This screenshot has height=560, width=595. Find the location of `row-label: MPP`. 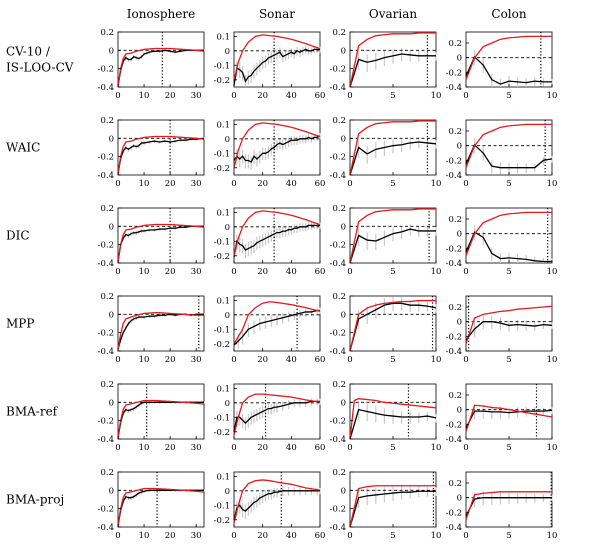

row-label: MPP is located at coordinates (20, 324).